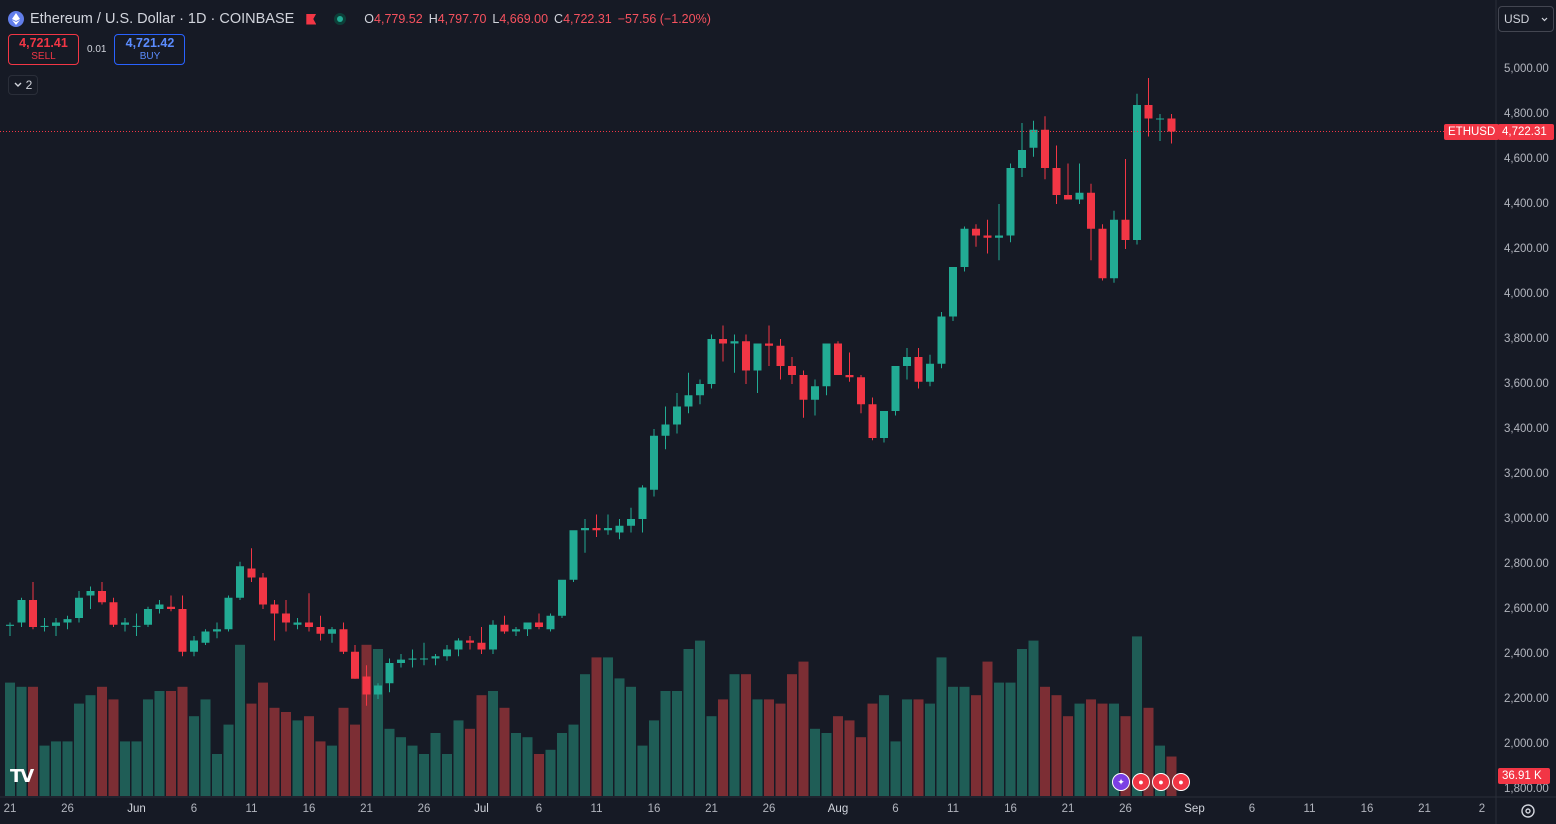  I want to click on price-tick-label: 3,000.00, so click(1526, 519).